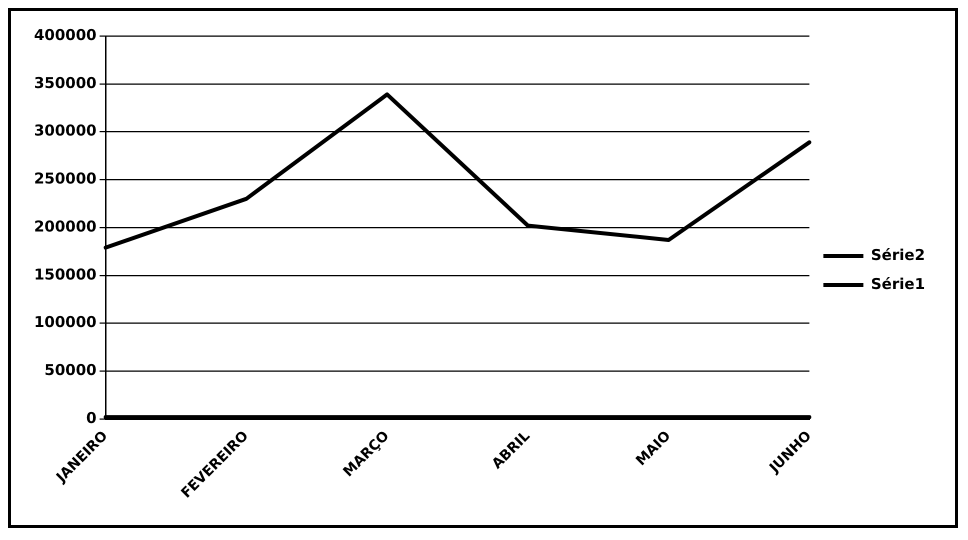  Describe the element at coordinates (65, 274) in the screenshot. I see `y-tick-label: 150000` at that location.